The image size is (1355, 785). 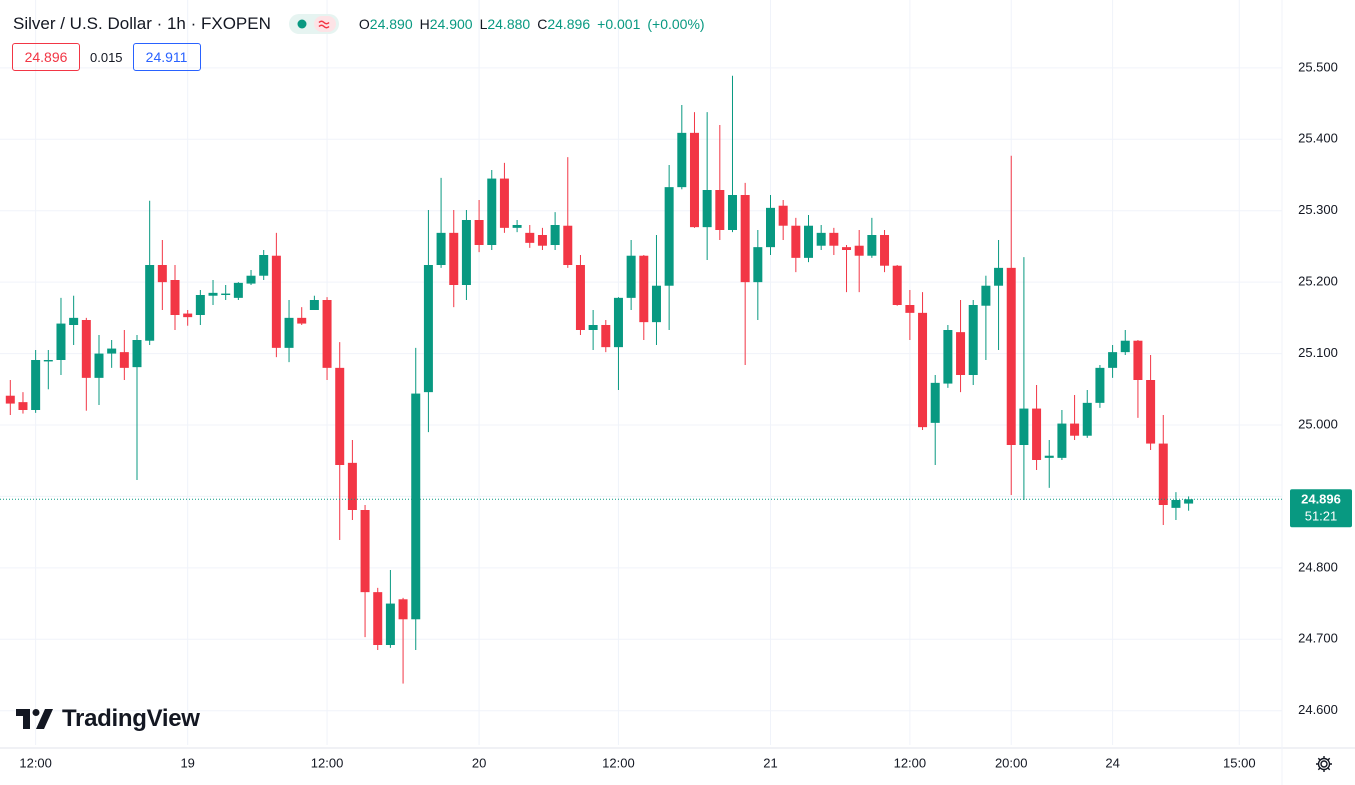 What do you see at coordinates (1011, 762) in the screenshot?
I see `x-tick-label: 20:00` at bounding box center [1011, 762].